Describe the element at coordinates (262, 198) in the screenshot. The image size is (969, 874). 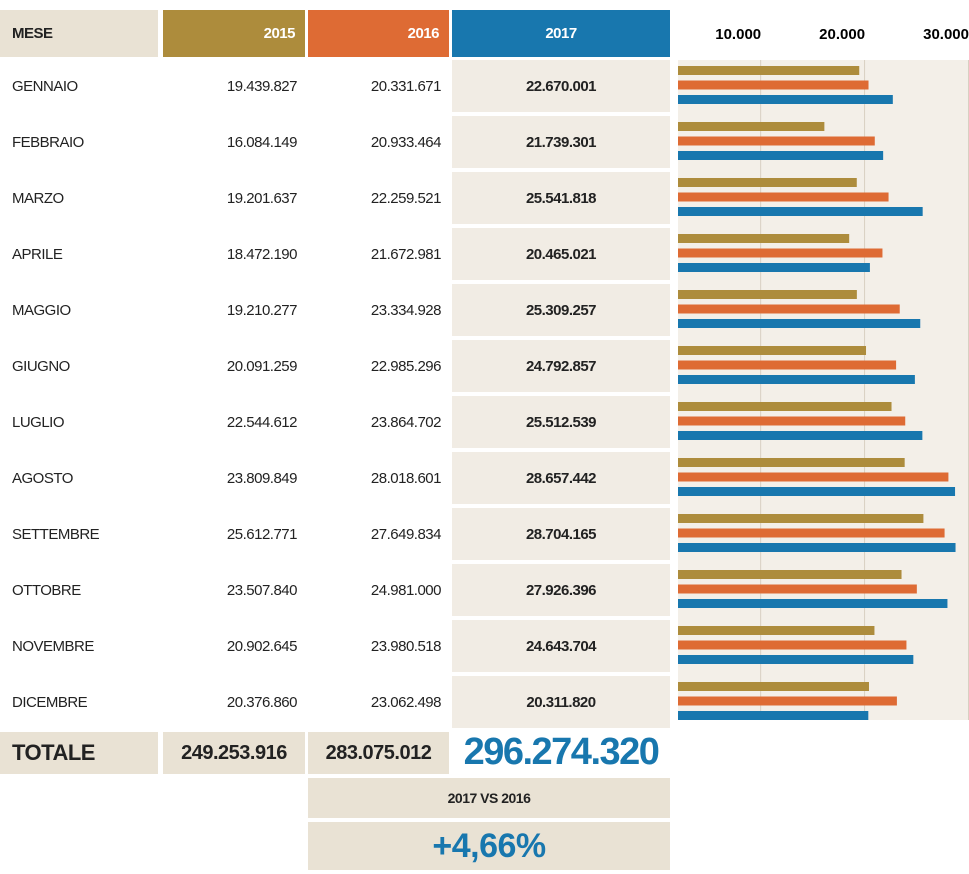
I see `table-cell: 19.201.637` at that location.